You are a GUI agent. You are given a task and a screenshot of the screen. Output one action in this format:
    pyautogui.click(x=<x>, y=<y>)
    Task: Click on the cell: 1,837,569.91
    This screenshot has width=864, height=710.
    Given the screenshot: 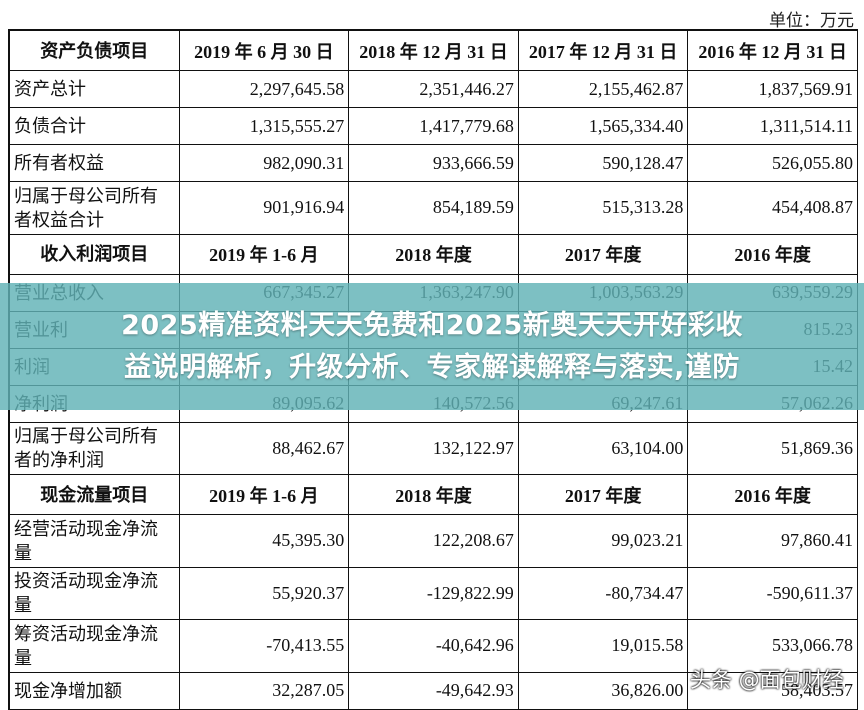 What is the action you would take?
    pyautogui.click(x=773, y=89)
    